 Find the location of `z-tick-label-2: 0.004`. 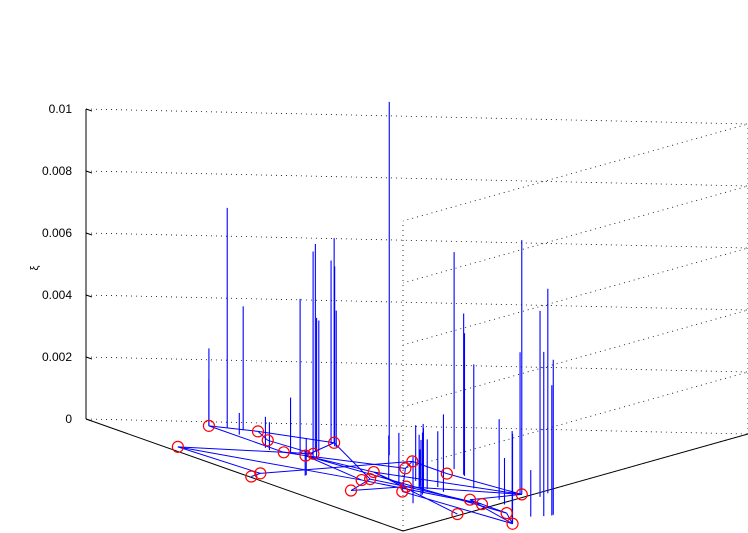

z-tick-label-2: 0.004 is located at coordinates (57, 295).